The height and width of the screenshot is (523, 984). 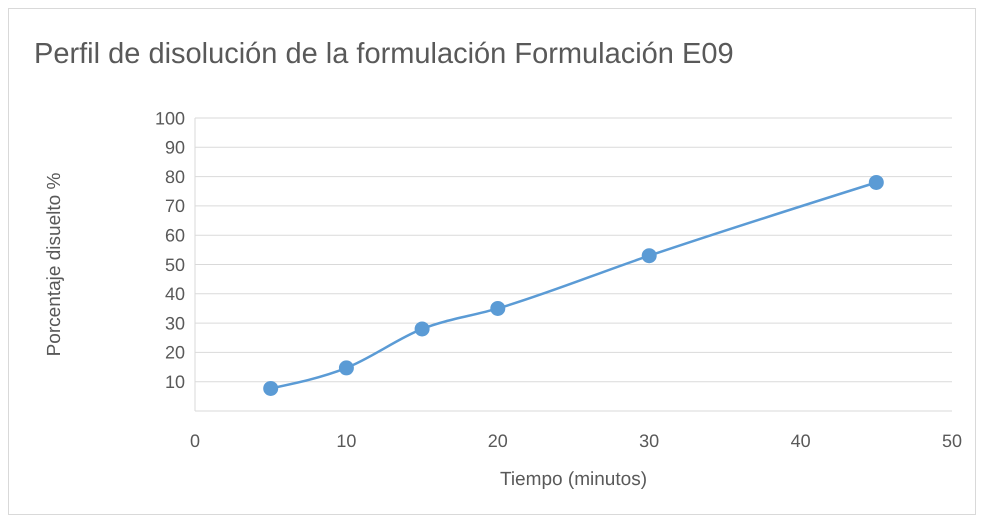 I want to click on y-tick-label: 50, so click(x=174, y=264).